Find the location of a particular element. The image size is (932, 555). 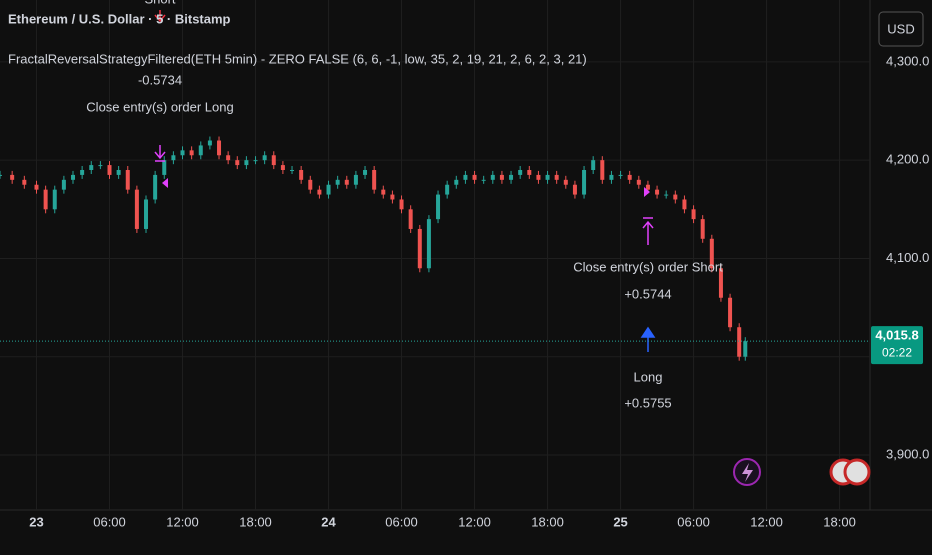

currency-button is located at coordinates (901, 29).